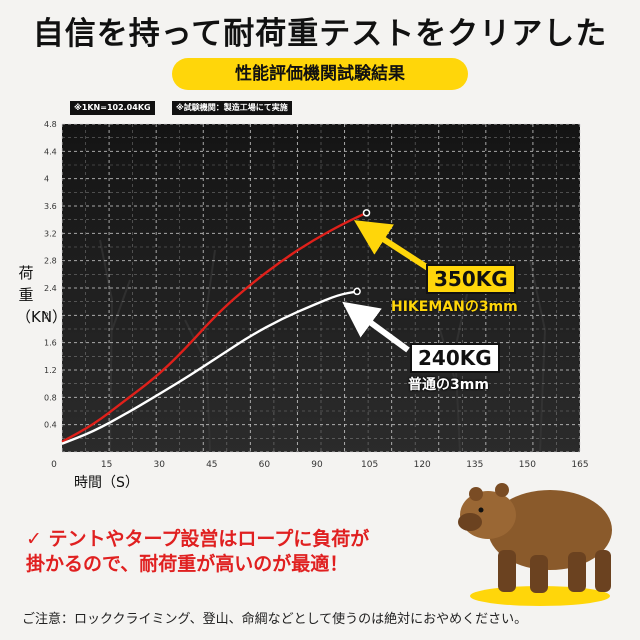 The width and height of the screenshot is (640, 640). What do you see at coordinates (50, 261) in the screenshot?
I see `y-tick-label: 2.8` at bounding box center [50, 261].